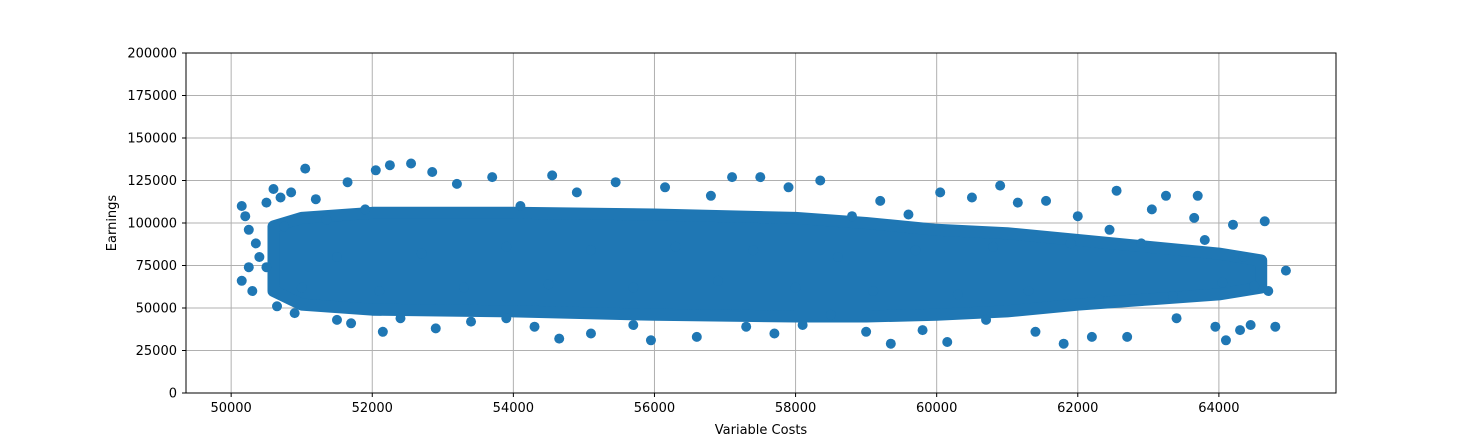  Describe the element at coordinates (112, 223) in the screenshot. I see `y-axis-label: Earnings` at that location.